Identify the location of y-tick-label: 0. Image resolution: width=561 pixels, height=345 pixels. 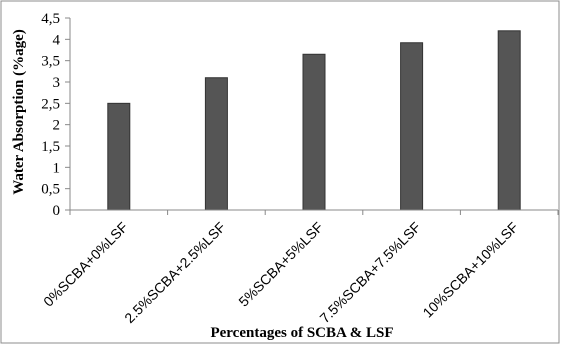
(57, 211).